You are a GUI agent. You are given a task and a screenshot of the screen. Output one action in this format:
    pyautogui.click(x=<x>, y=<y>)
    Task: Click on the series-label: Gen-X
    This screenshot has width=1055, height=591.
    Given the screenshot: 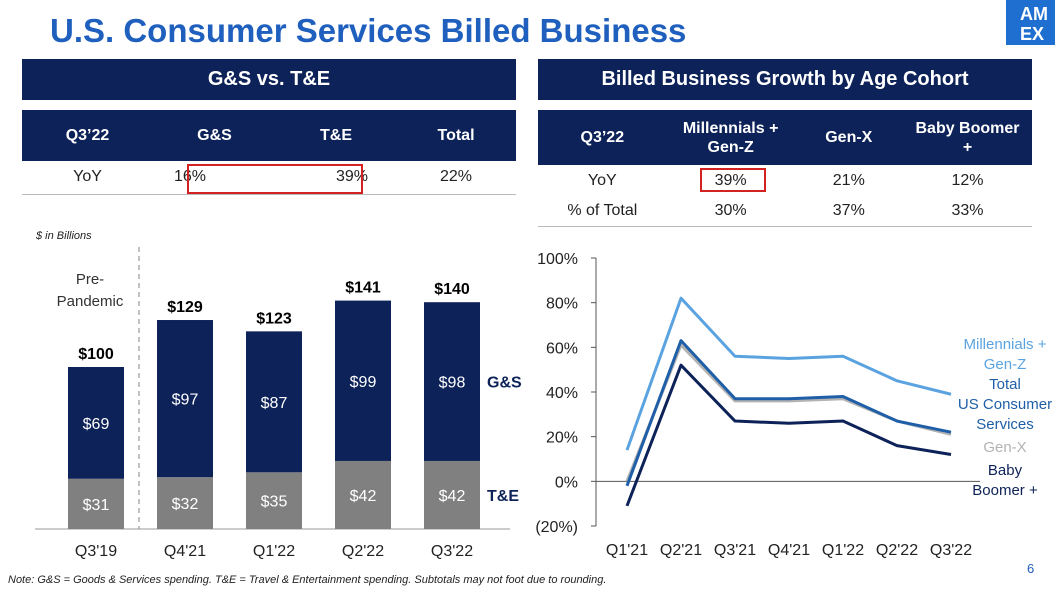 What is the action you would take?
    pyautogui.click(x=1004, y=447)
    